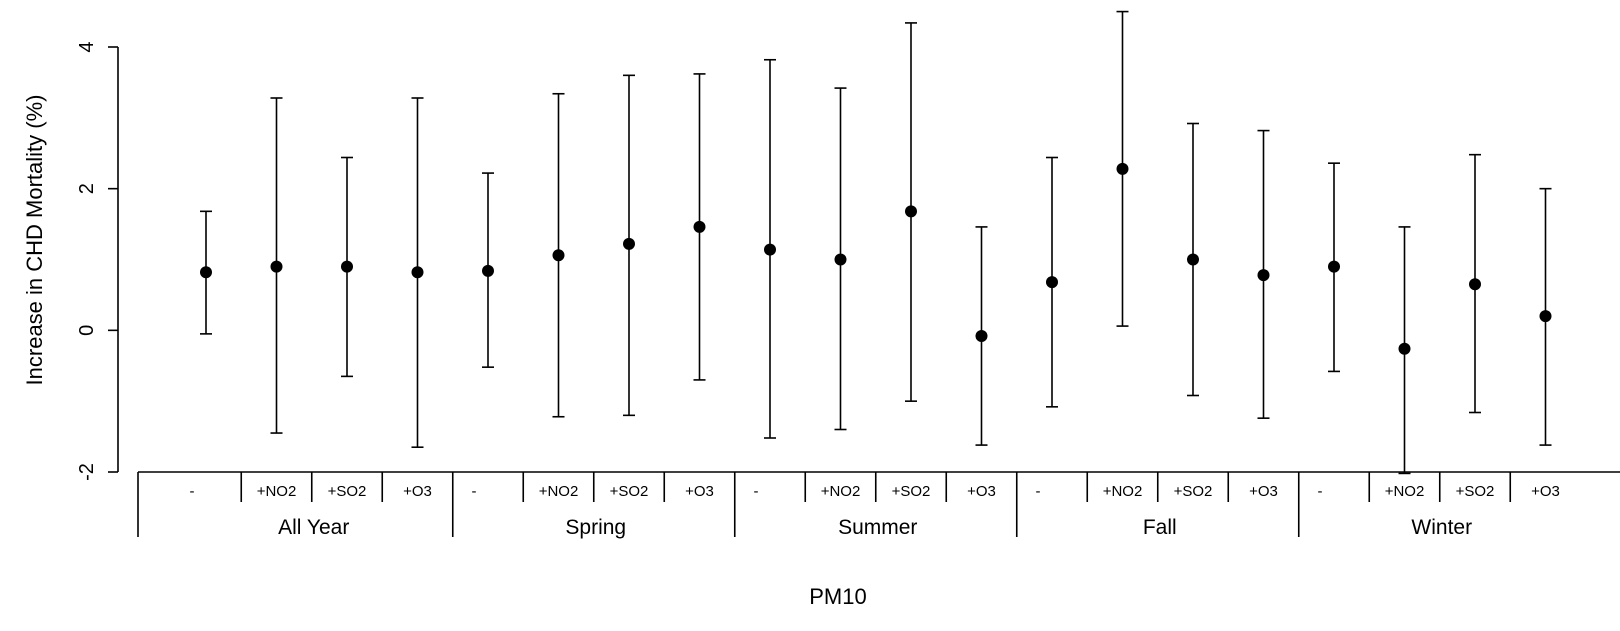 The height and width of the screenshot is (631, 1620). I want to click on group-label: Spring, so click(595, 527).